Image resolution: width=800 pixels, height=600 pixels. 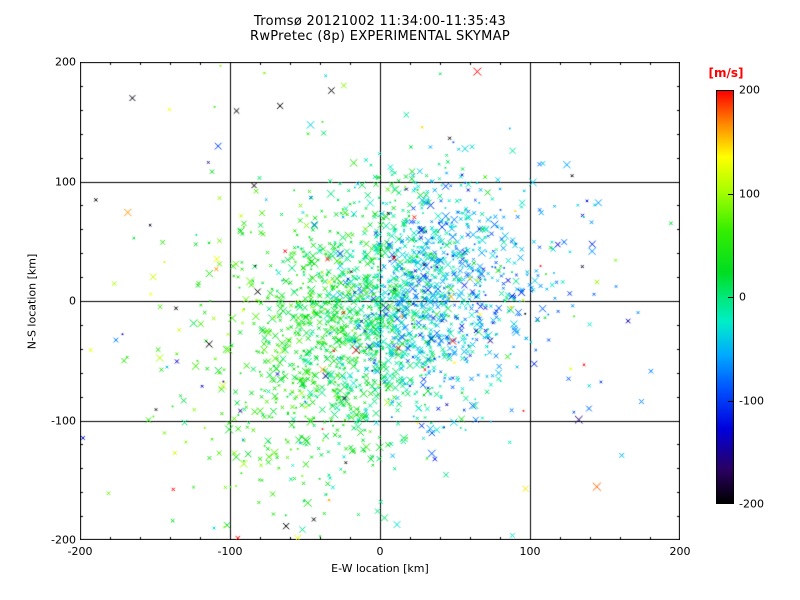 What do you see at coordinates (680, 551) in the screenshot?
I see `x-tick-label: 200` at bounding box center [680, 551].